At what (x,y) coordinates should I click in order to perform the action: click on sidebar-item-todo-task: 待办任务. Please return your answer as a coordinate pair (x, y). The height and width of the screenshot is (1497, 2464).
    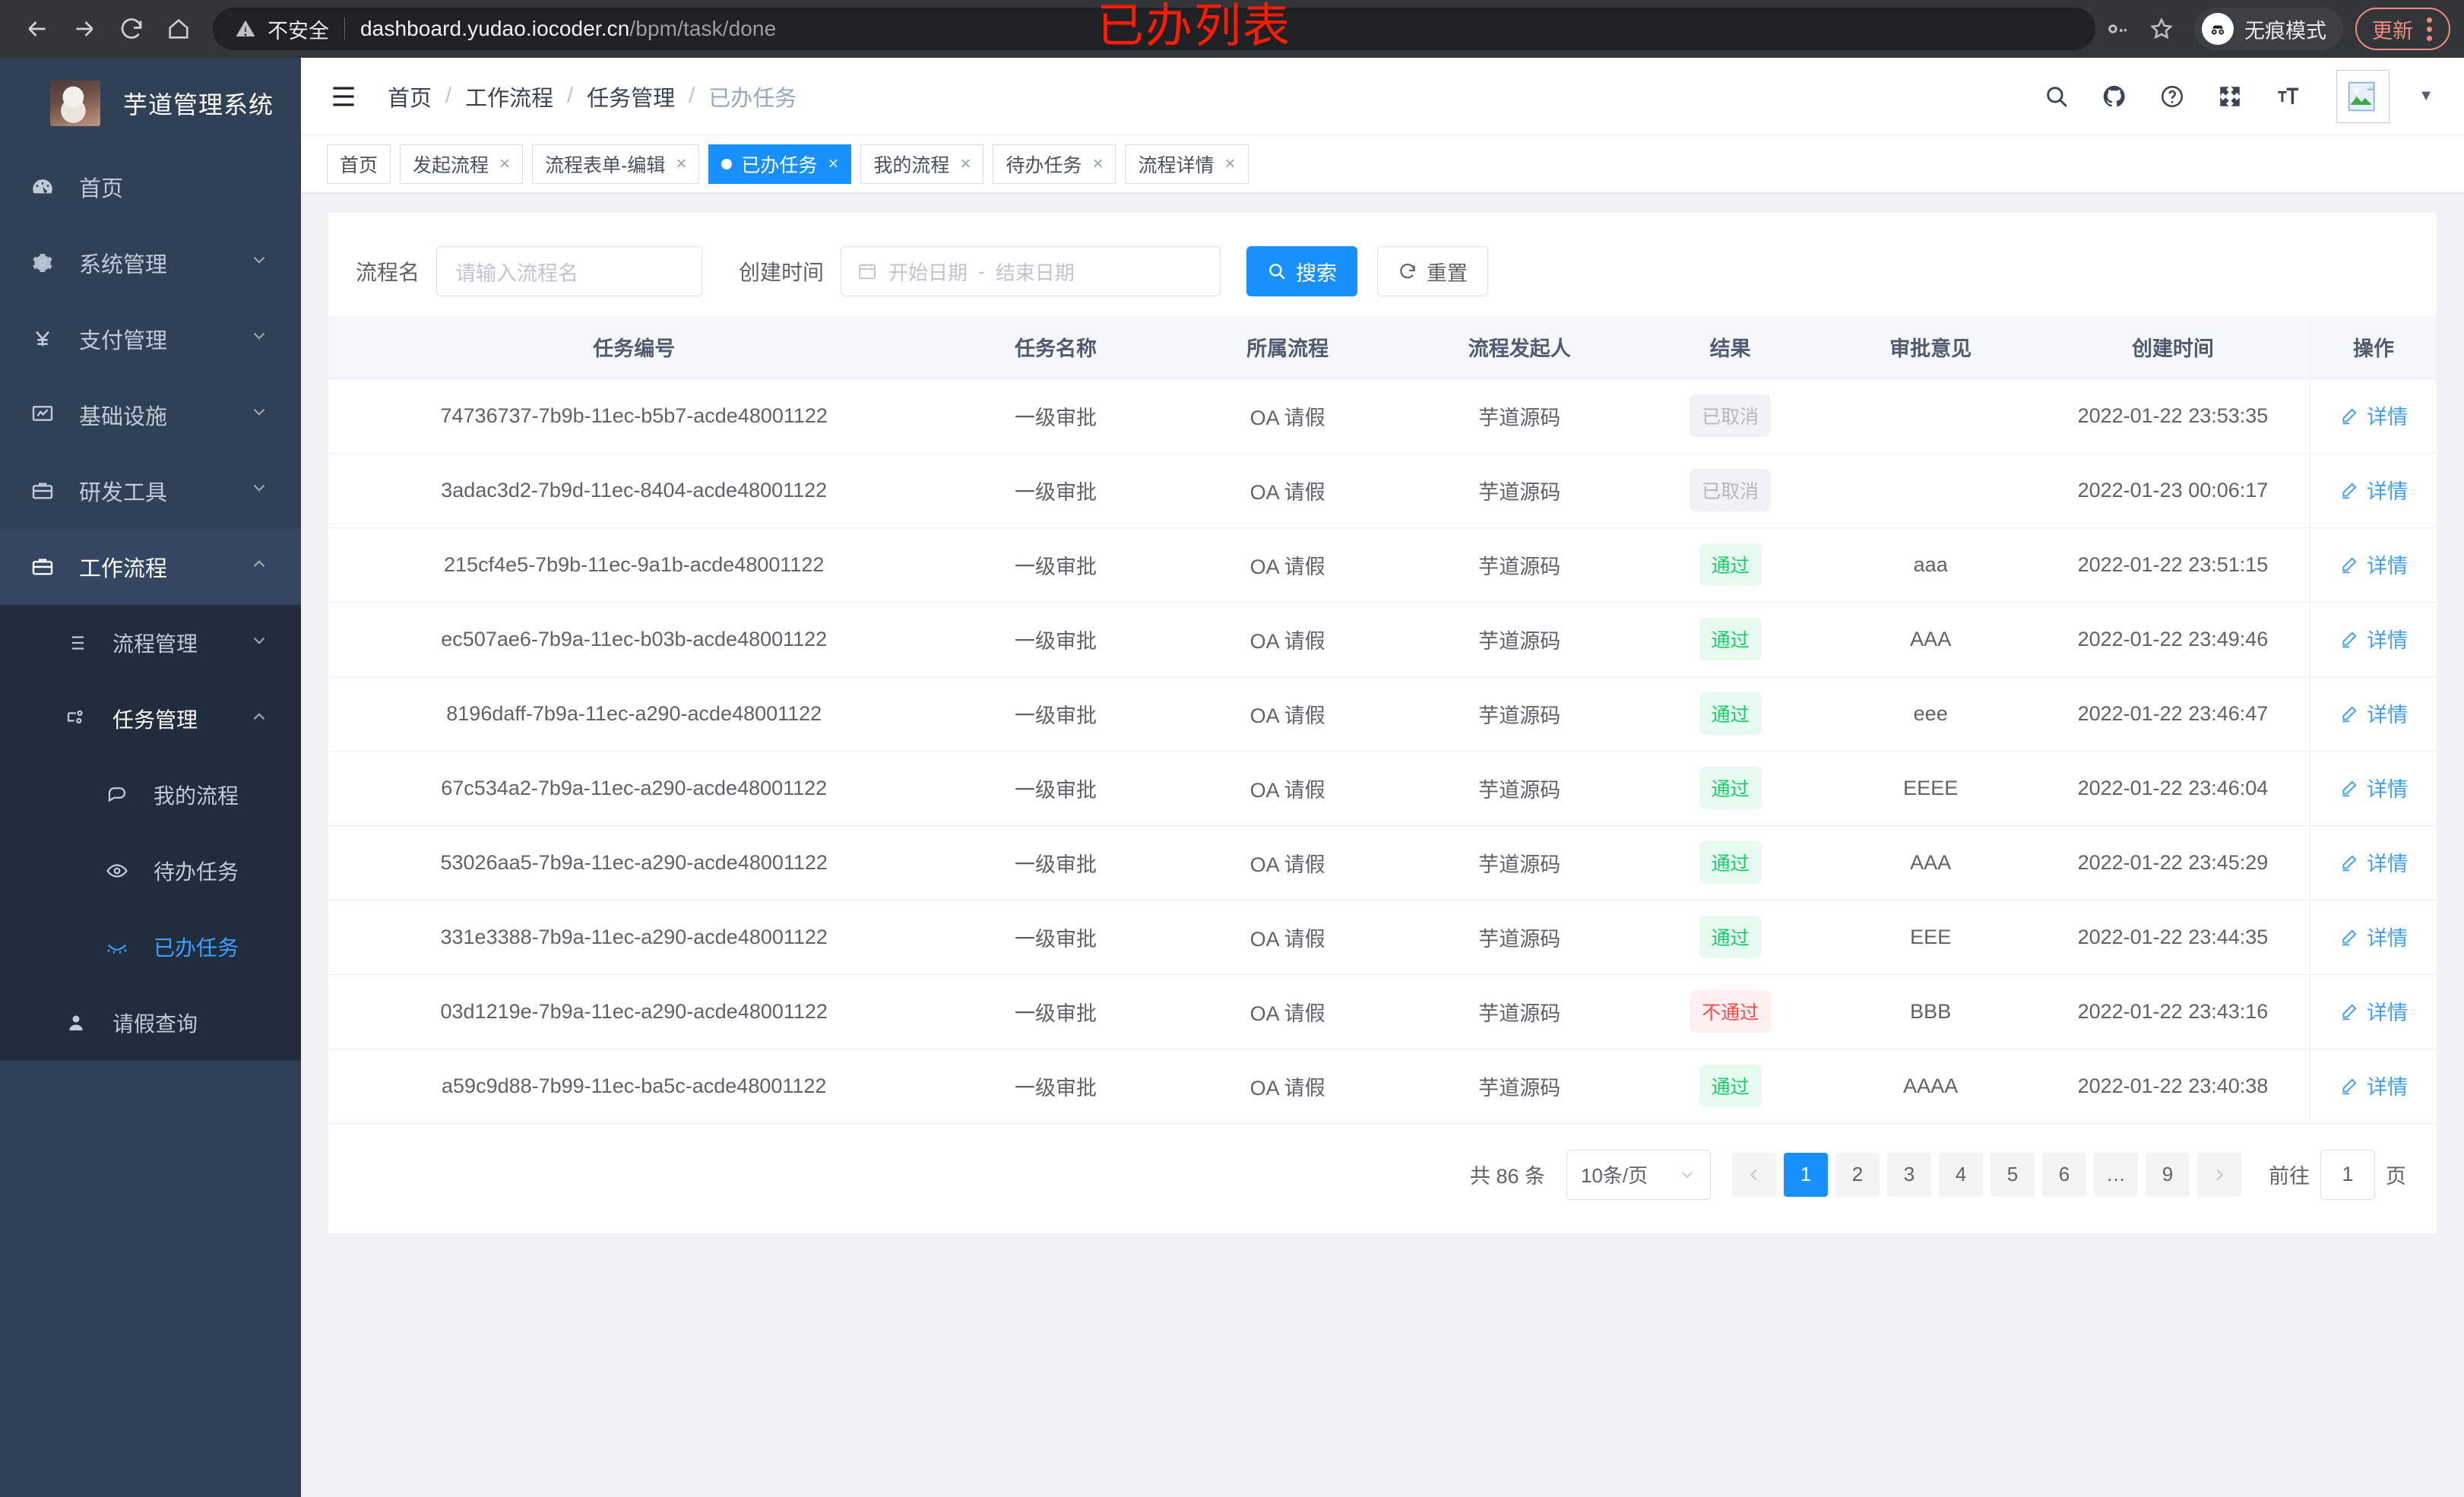
    Looking at the image, I should click on (150, 871).